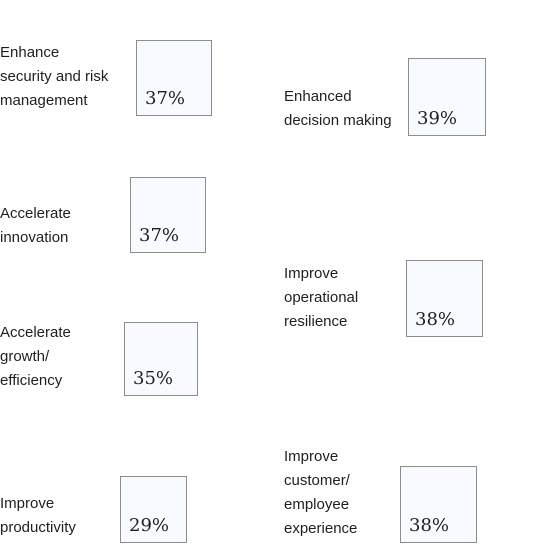  What do you see at coordinates (35, 225) in the screenshot?
I see `category-label: Accelerate innovation` at bounding box center [35, 225].